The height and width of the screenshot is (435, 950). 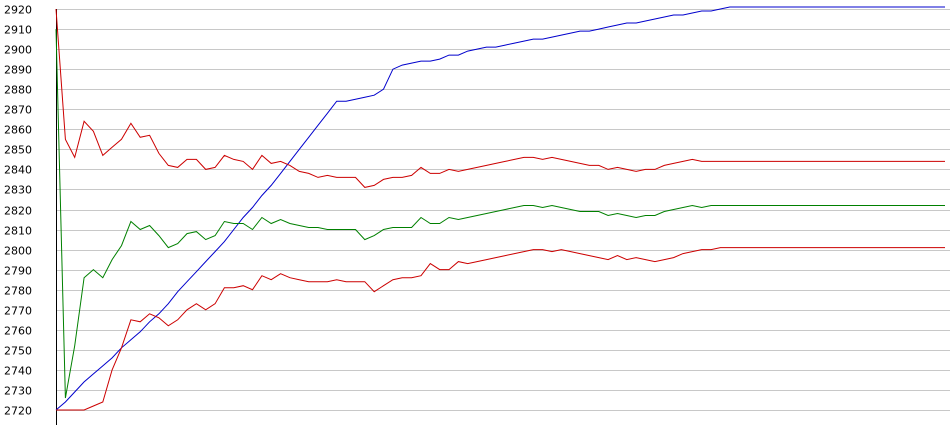 What do you see at coordinates (18, 90) in the screenshot?
I see `y-tick-label: 2880` at bounding box center [18, 90].